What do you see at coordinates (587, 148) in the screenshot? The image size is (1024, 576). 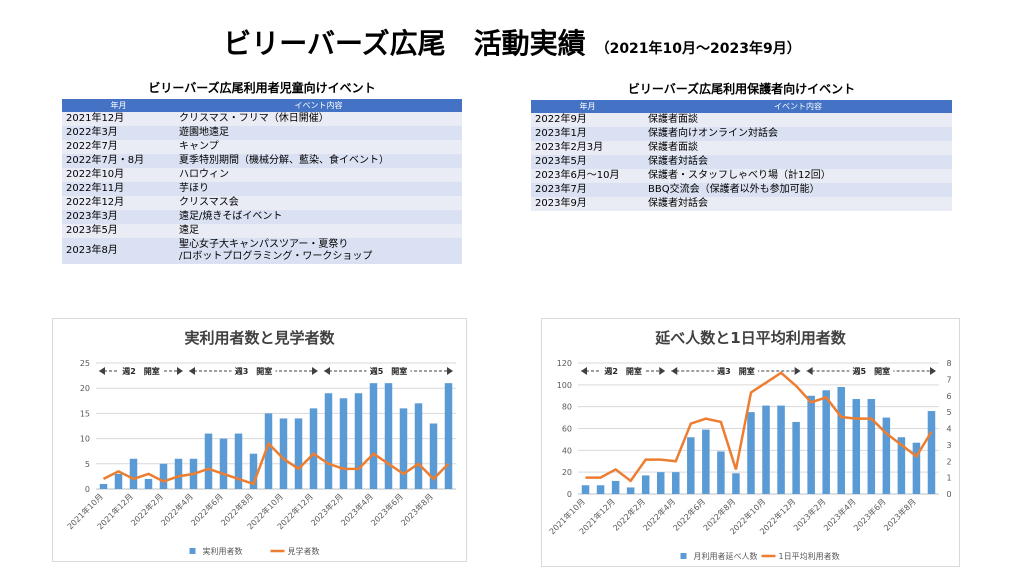 I see `cell: 2023年2月3月` at bounding box center [587, 148].